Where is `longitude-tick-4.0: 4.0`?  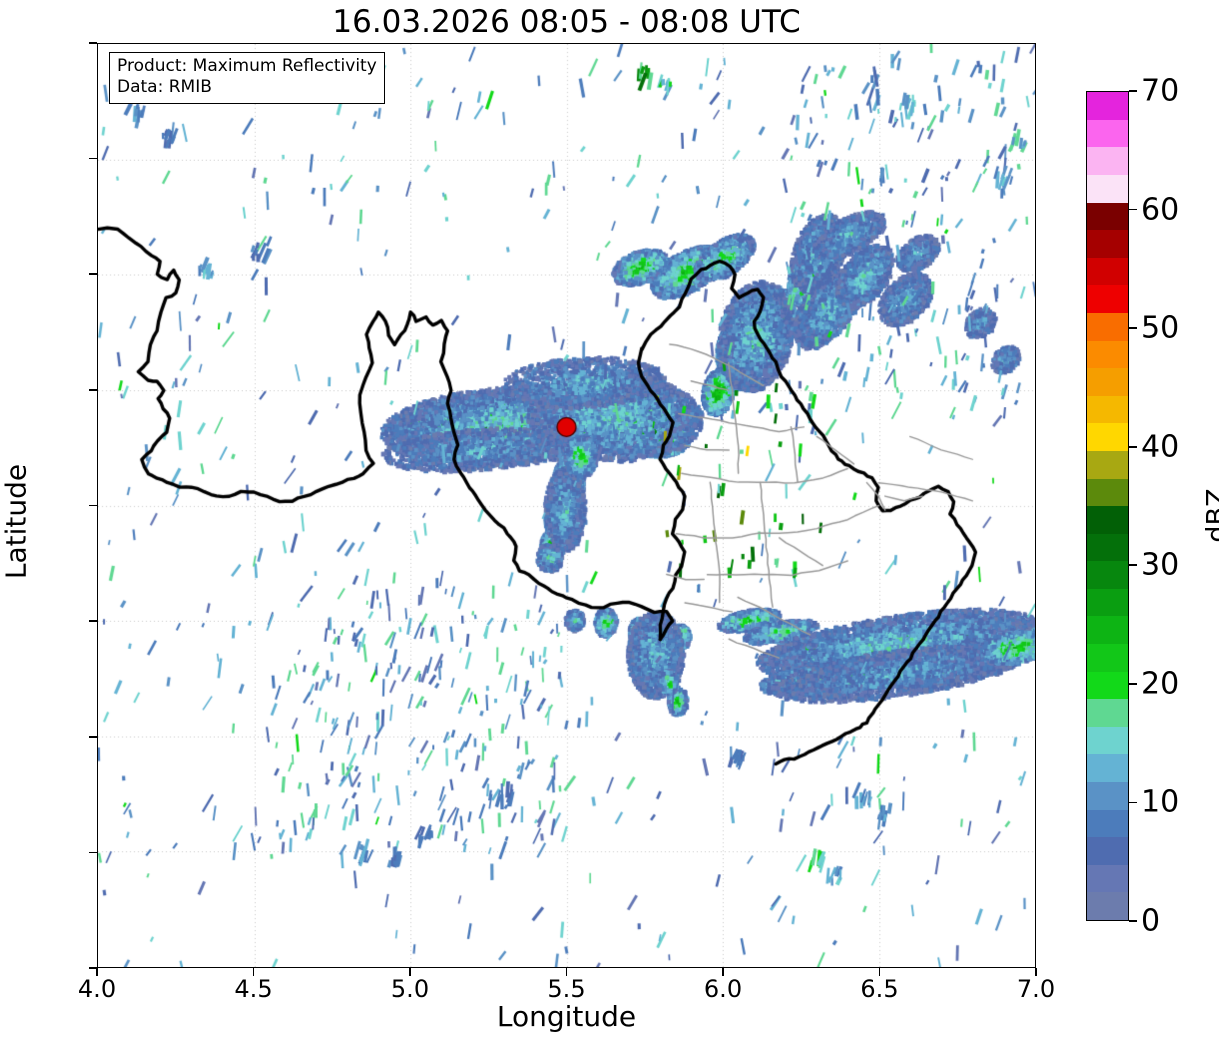
longitude-tick-4.0: 4.0 is located at coordinates (97, 989).